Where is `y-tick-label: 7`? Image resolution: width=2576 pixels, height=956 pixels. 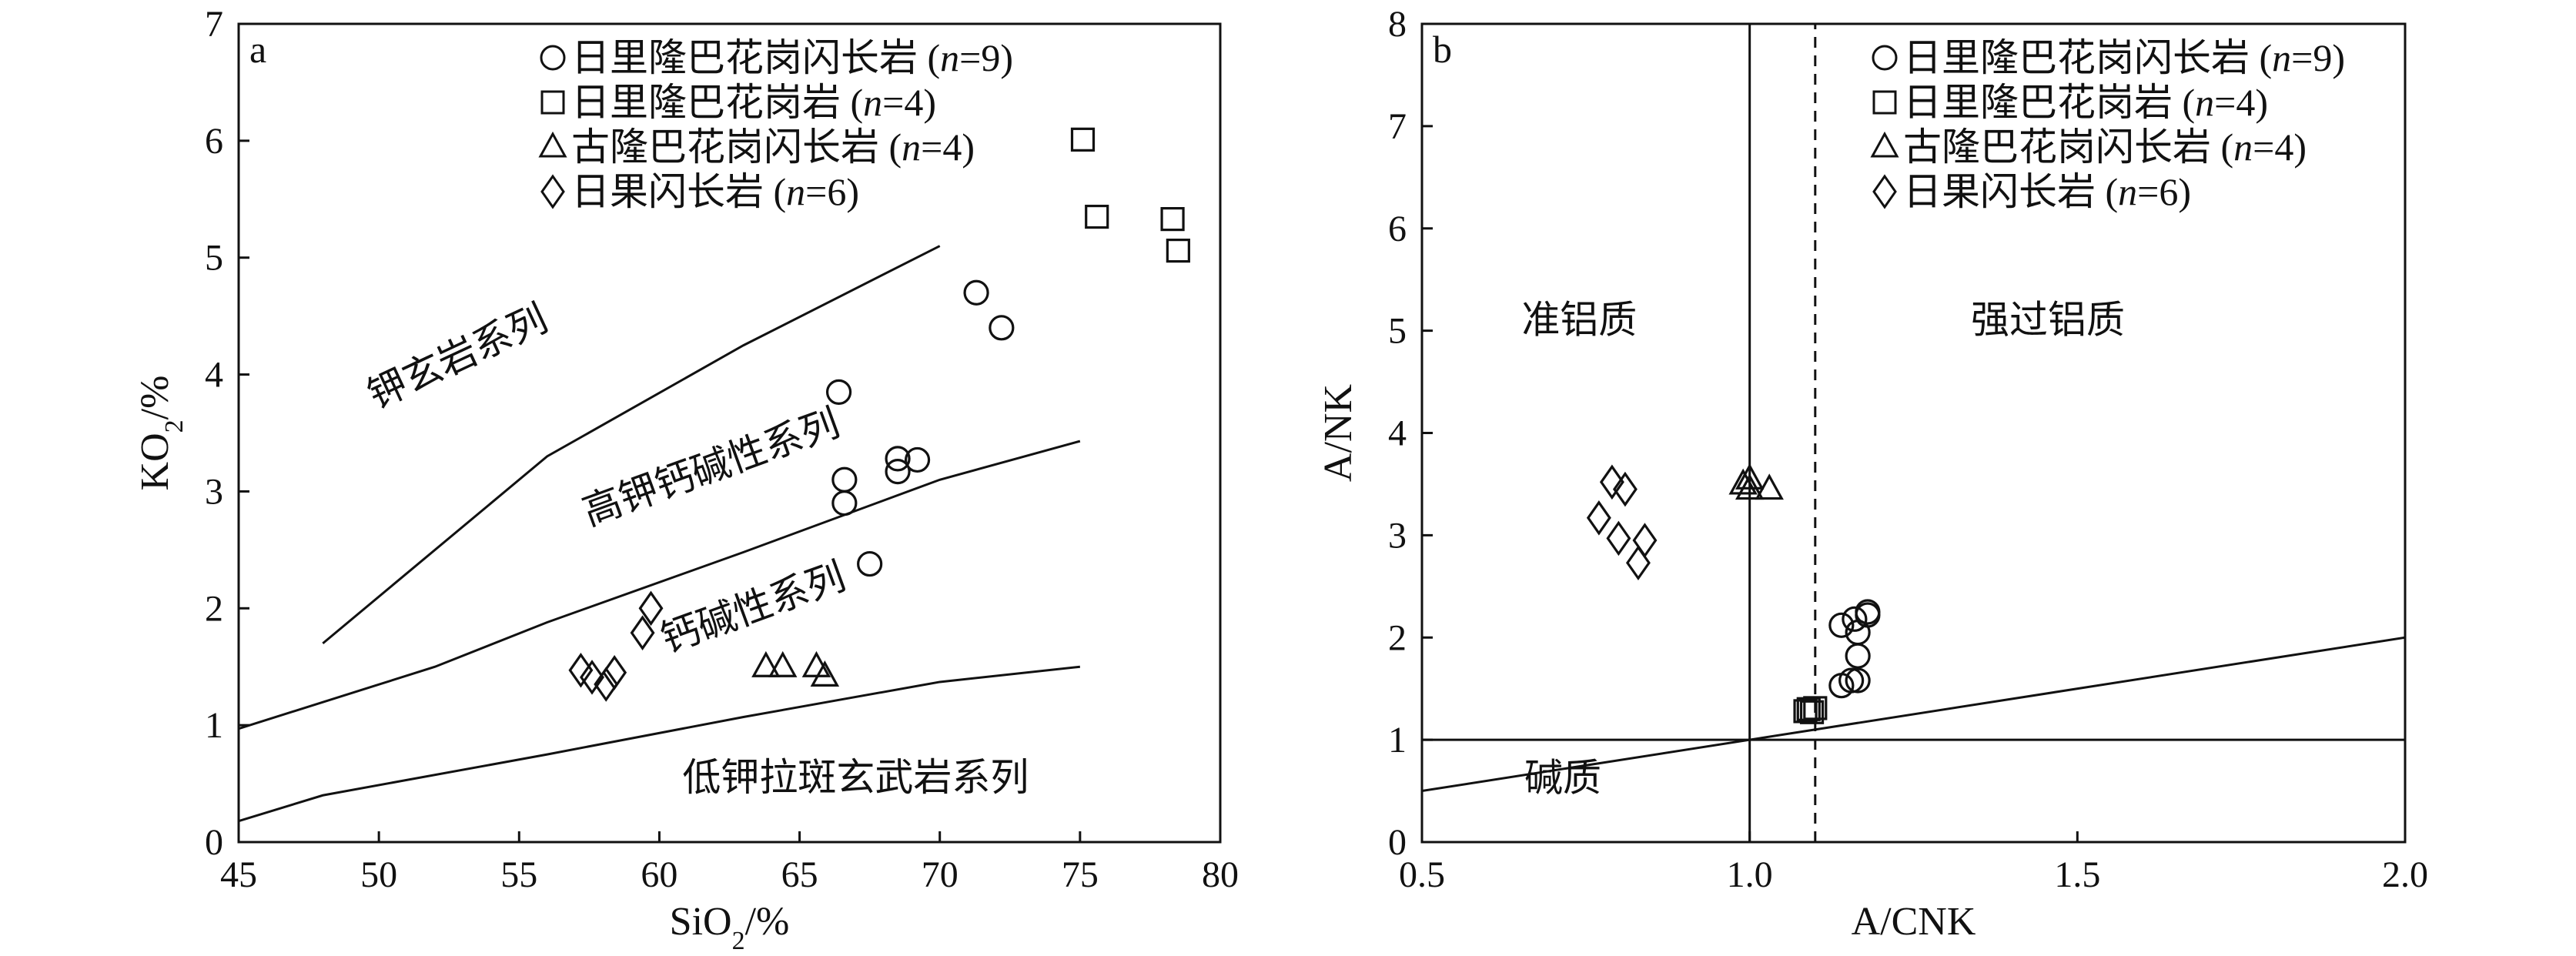
y-tick-label: 7 is located at coordinates (1398, 126).